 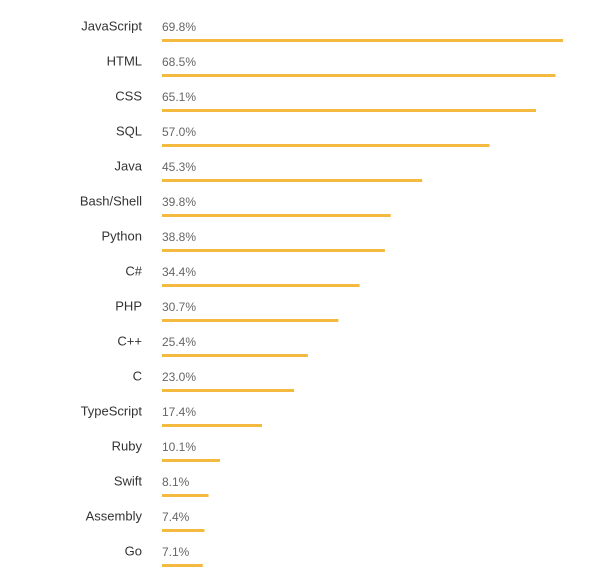 What do you see at coordinates (124, 60) in the screenshot?
I see `category-label: HTML` at bounding box center [124, 60].